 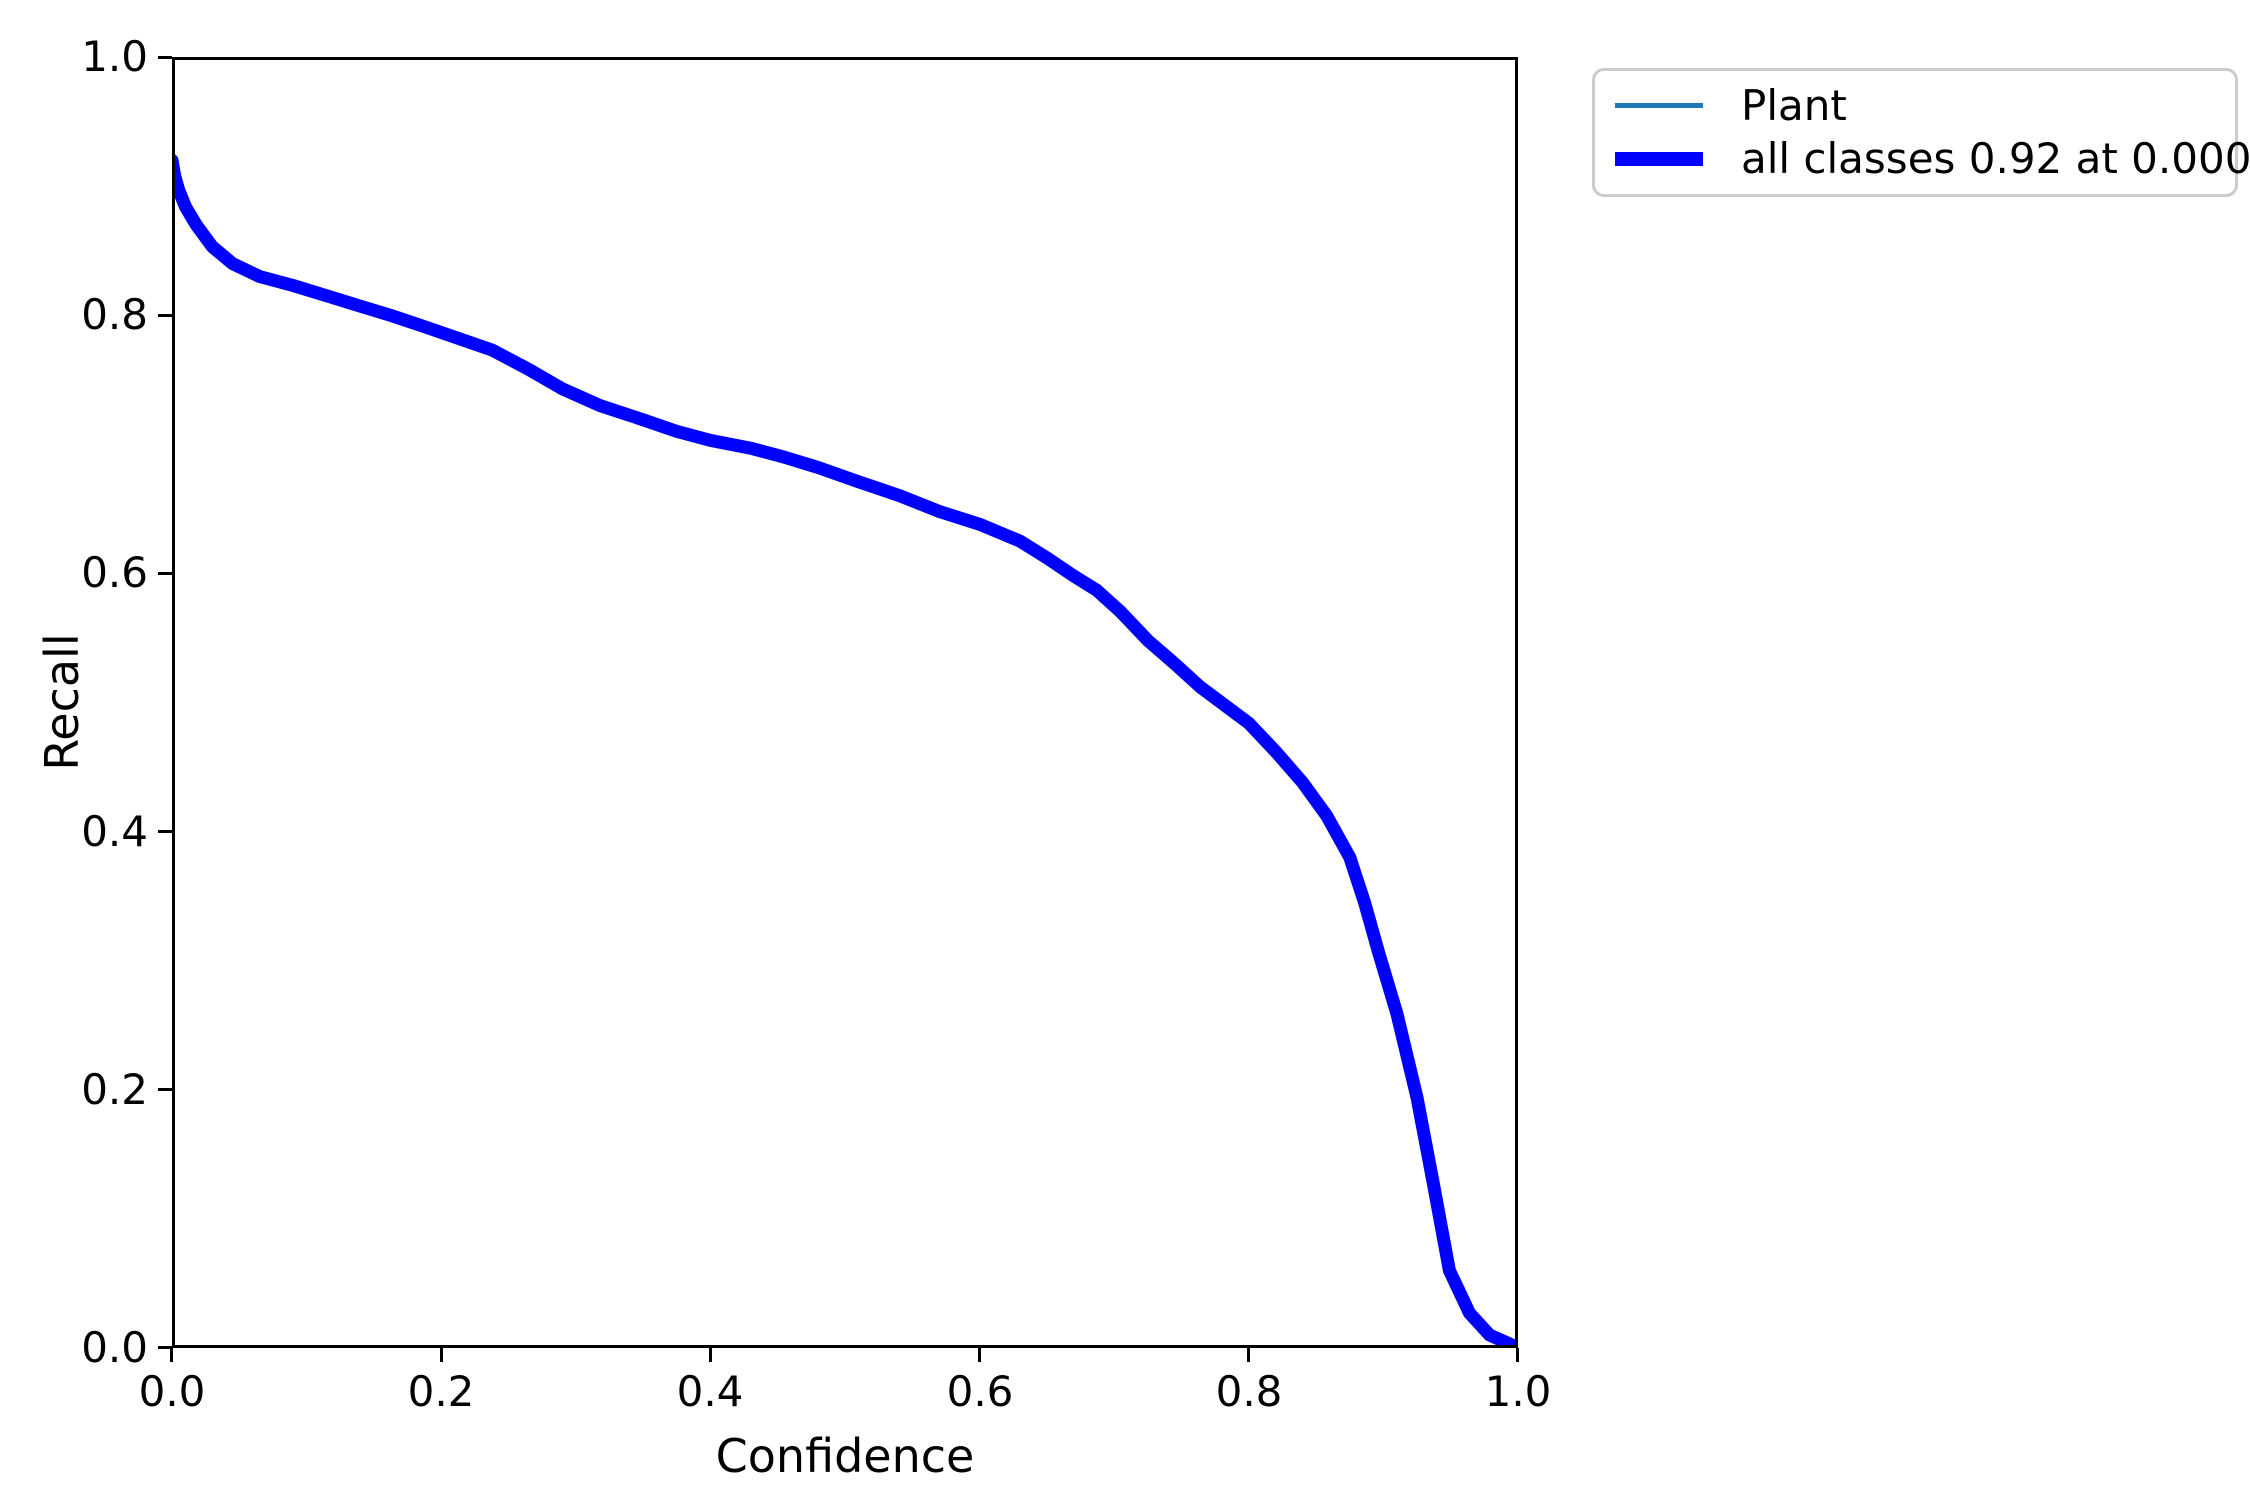 I want to click on x-tick-label: 0.8, so click(x=1249, y=1391).